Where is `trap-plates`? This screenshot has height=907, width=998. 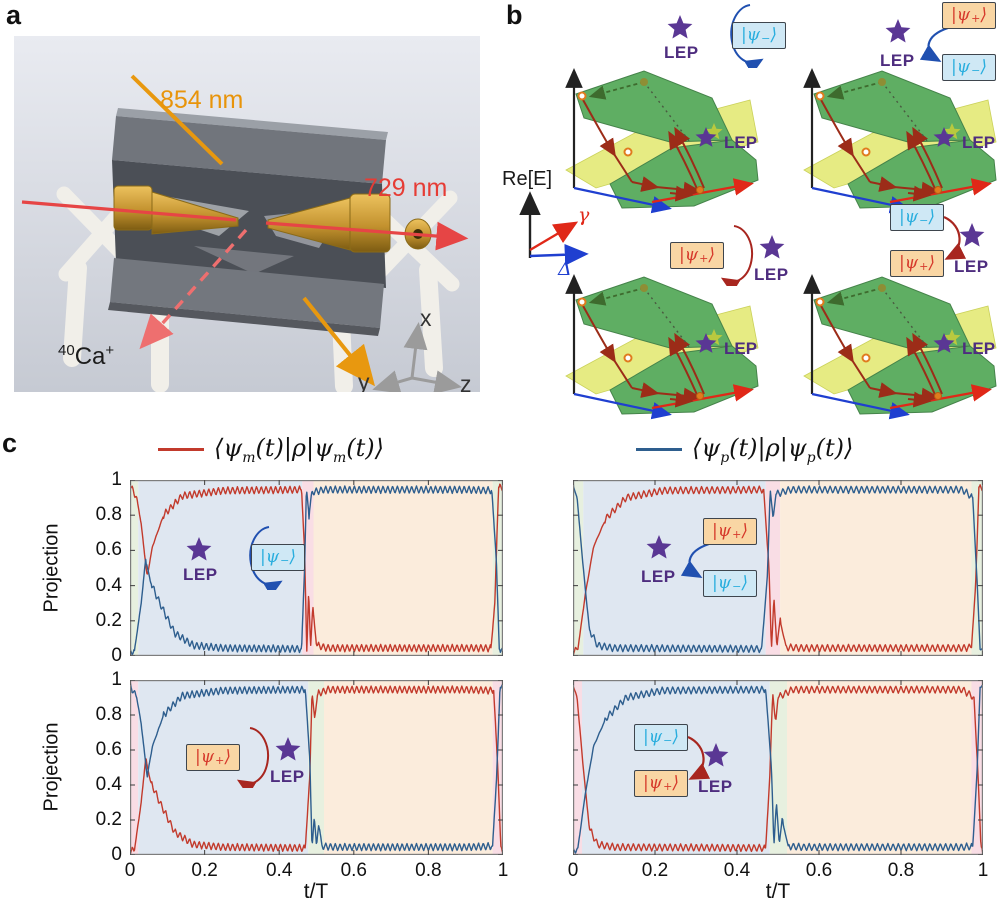
trap-plates is located at coordinates (248, 222).